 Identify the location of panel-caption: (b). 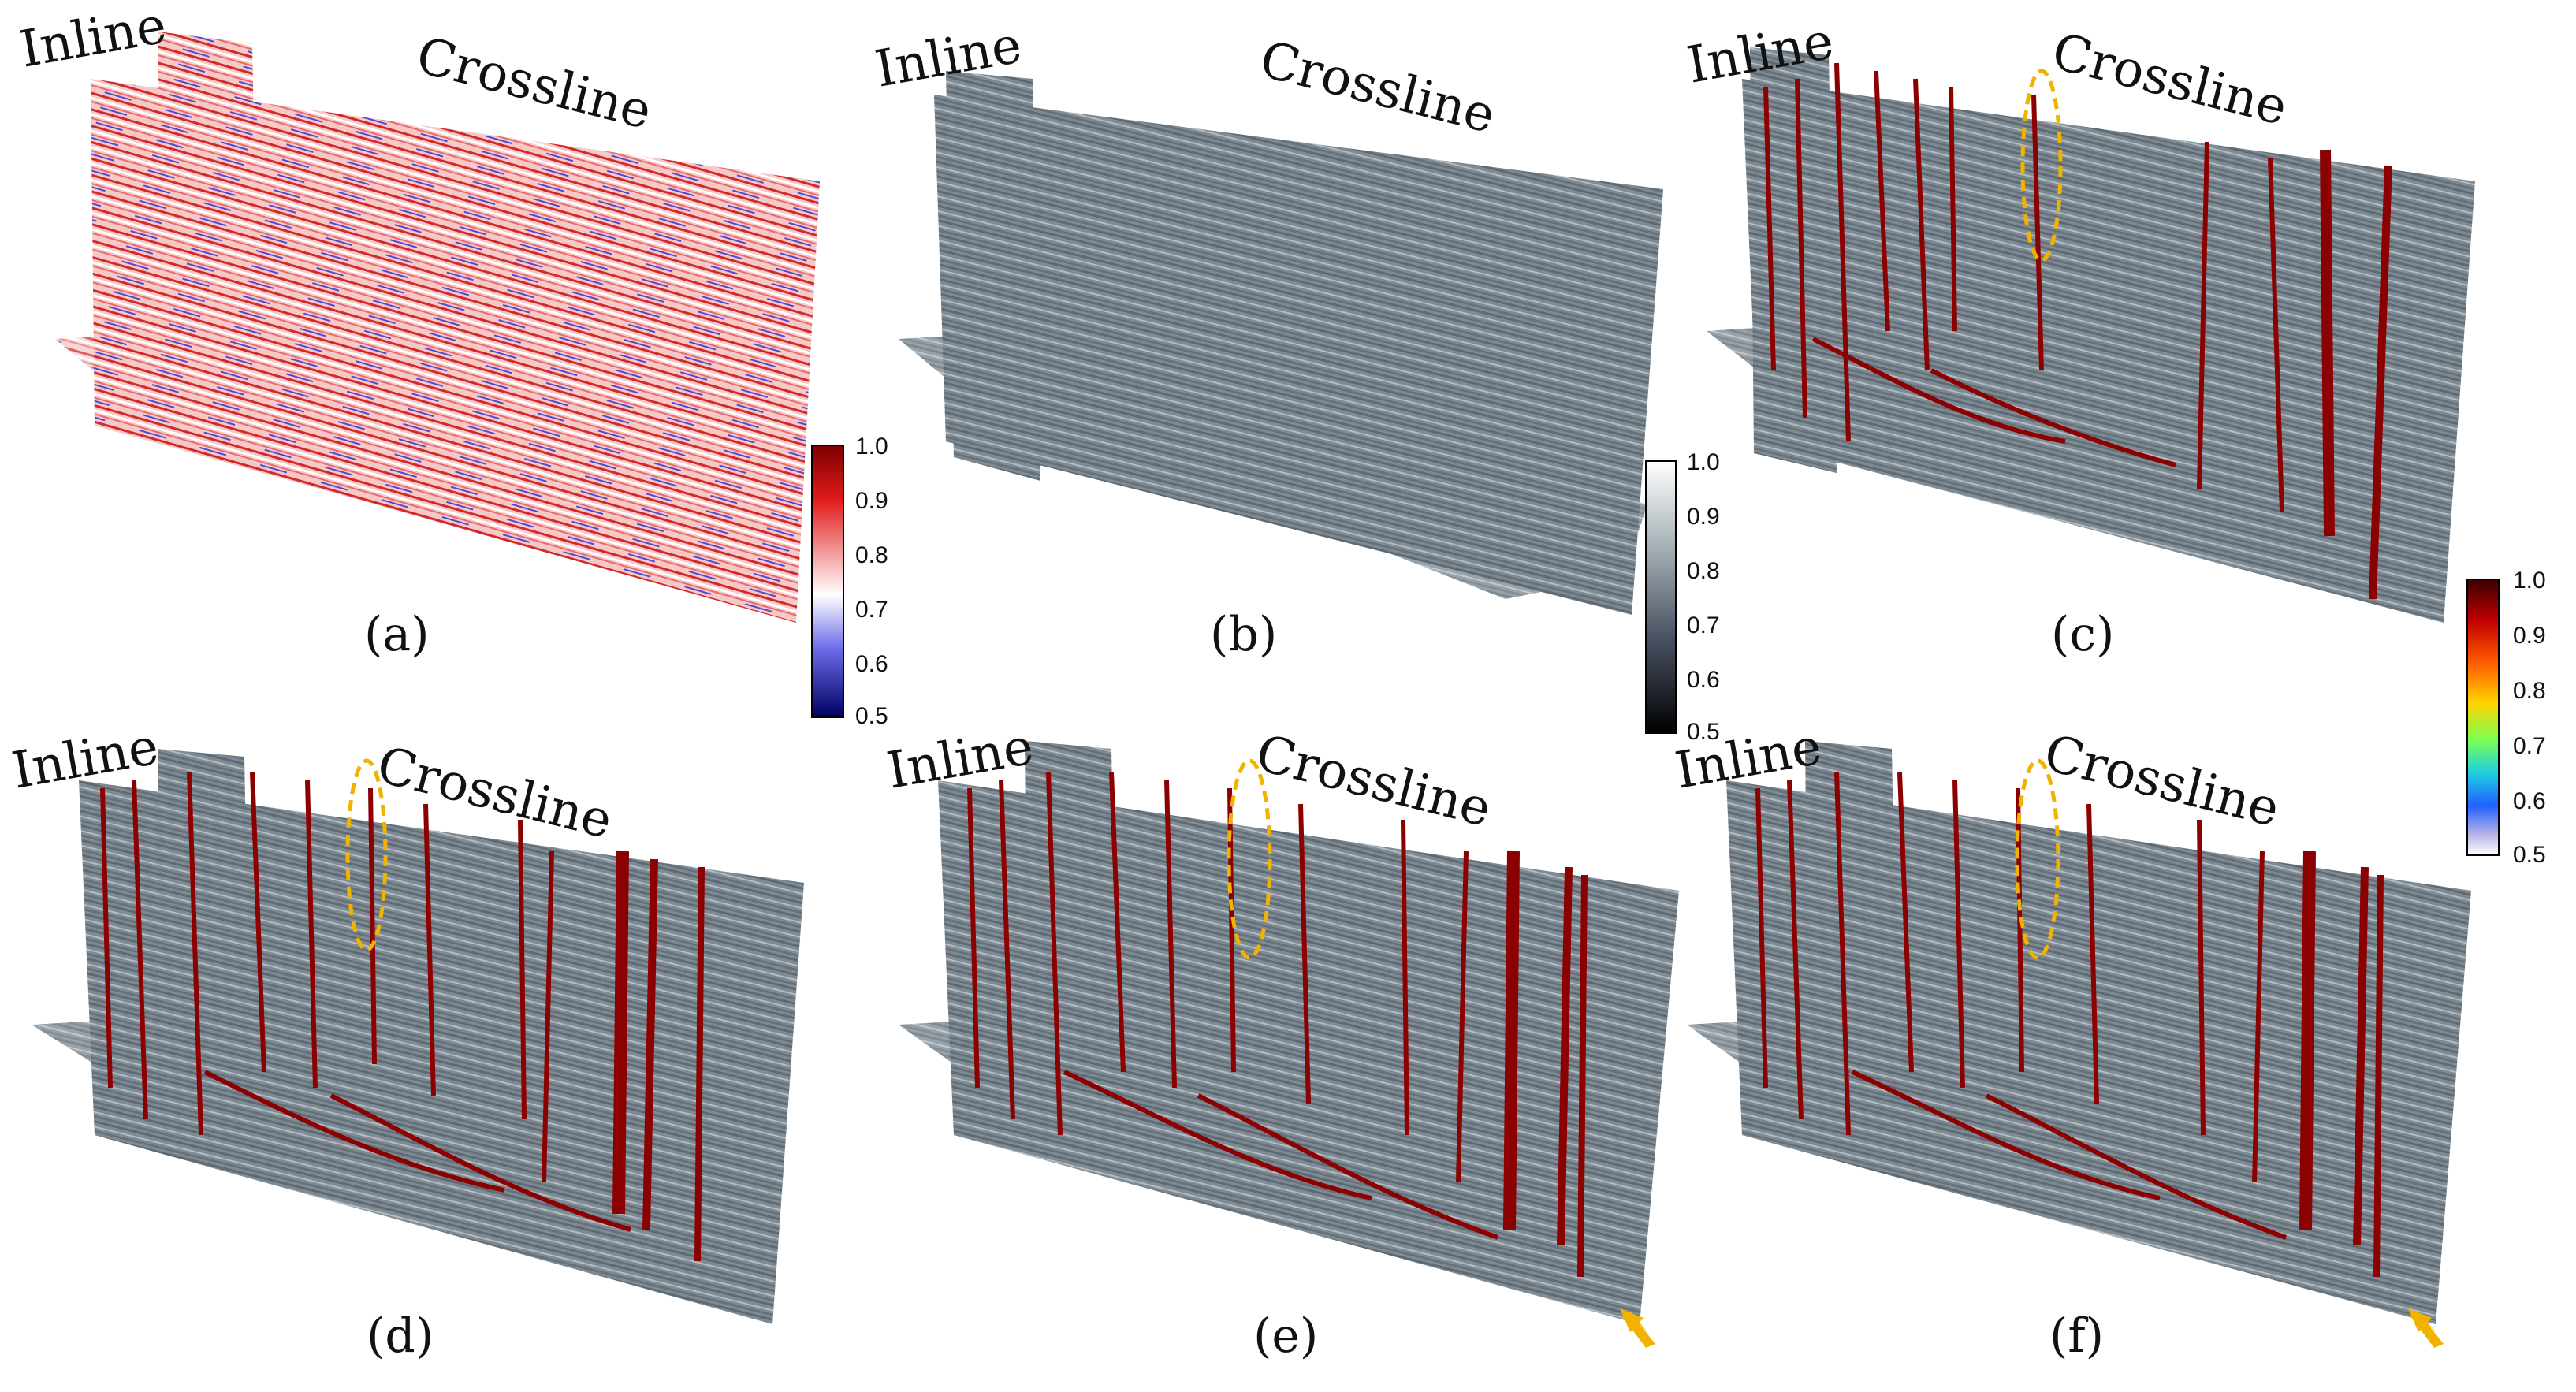
(1243, 635).